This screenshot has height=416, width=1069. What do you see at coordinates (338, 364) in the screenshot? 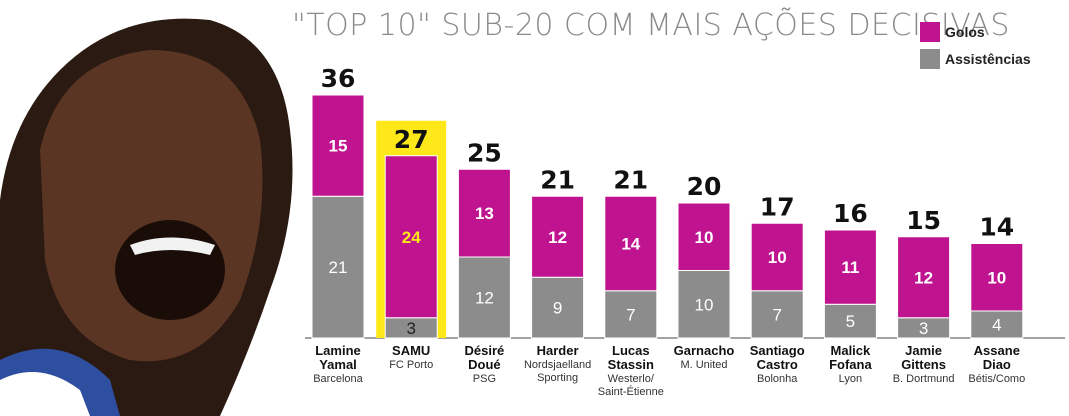
I see `player-1-name-line-2: Yamal` at bounding box center [338, 364].